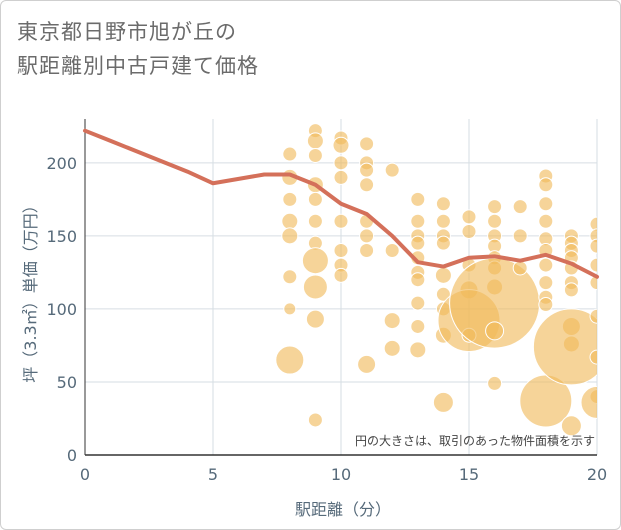 The height and width of the screenshot is (530, 621). I want to click on chart-title-line-2: 駅距離別中古戸建て価格, so click(138, 66).